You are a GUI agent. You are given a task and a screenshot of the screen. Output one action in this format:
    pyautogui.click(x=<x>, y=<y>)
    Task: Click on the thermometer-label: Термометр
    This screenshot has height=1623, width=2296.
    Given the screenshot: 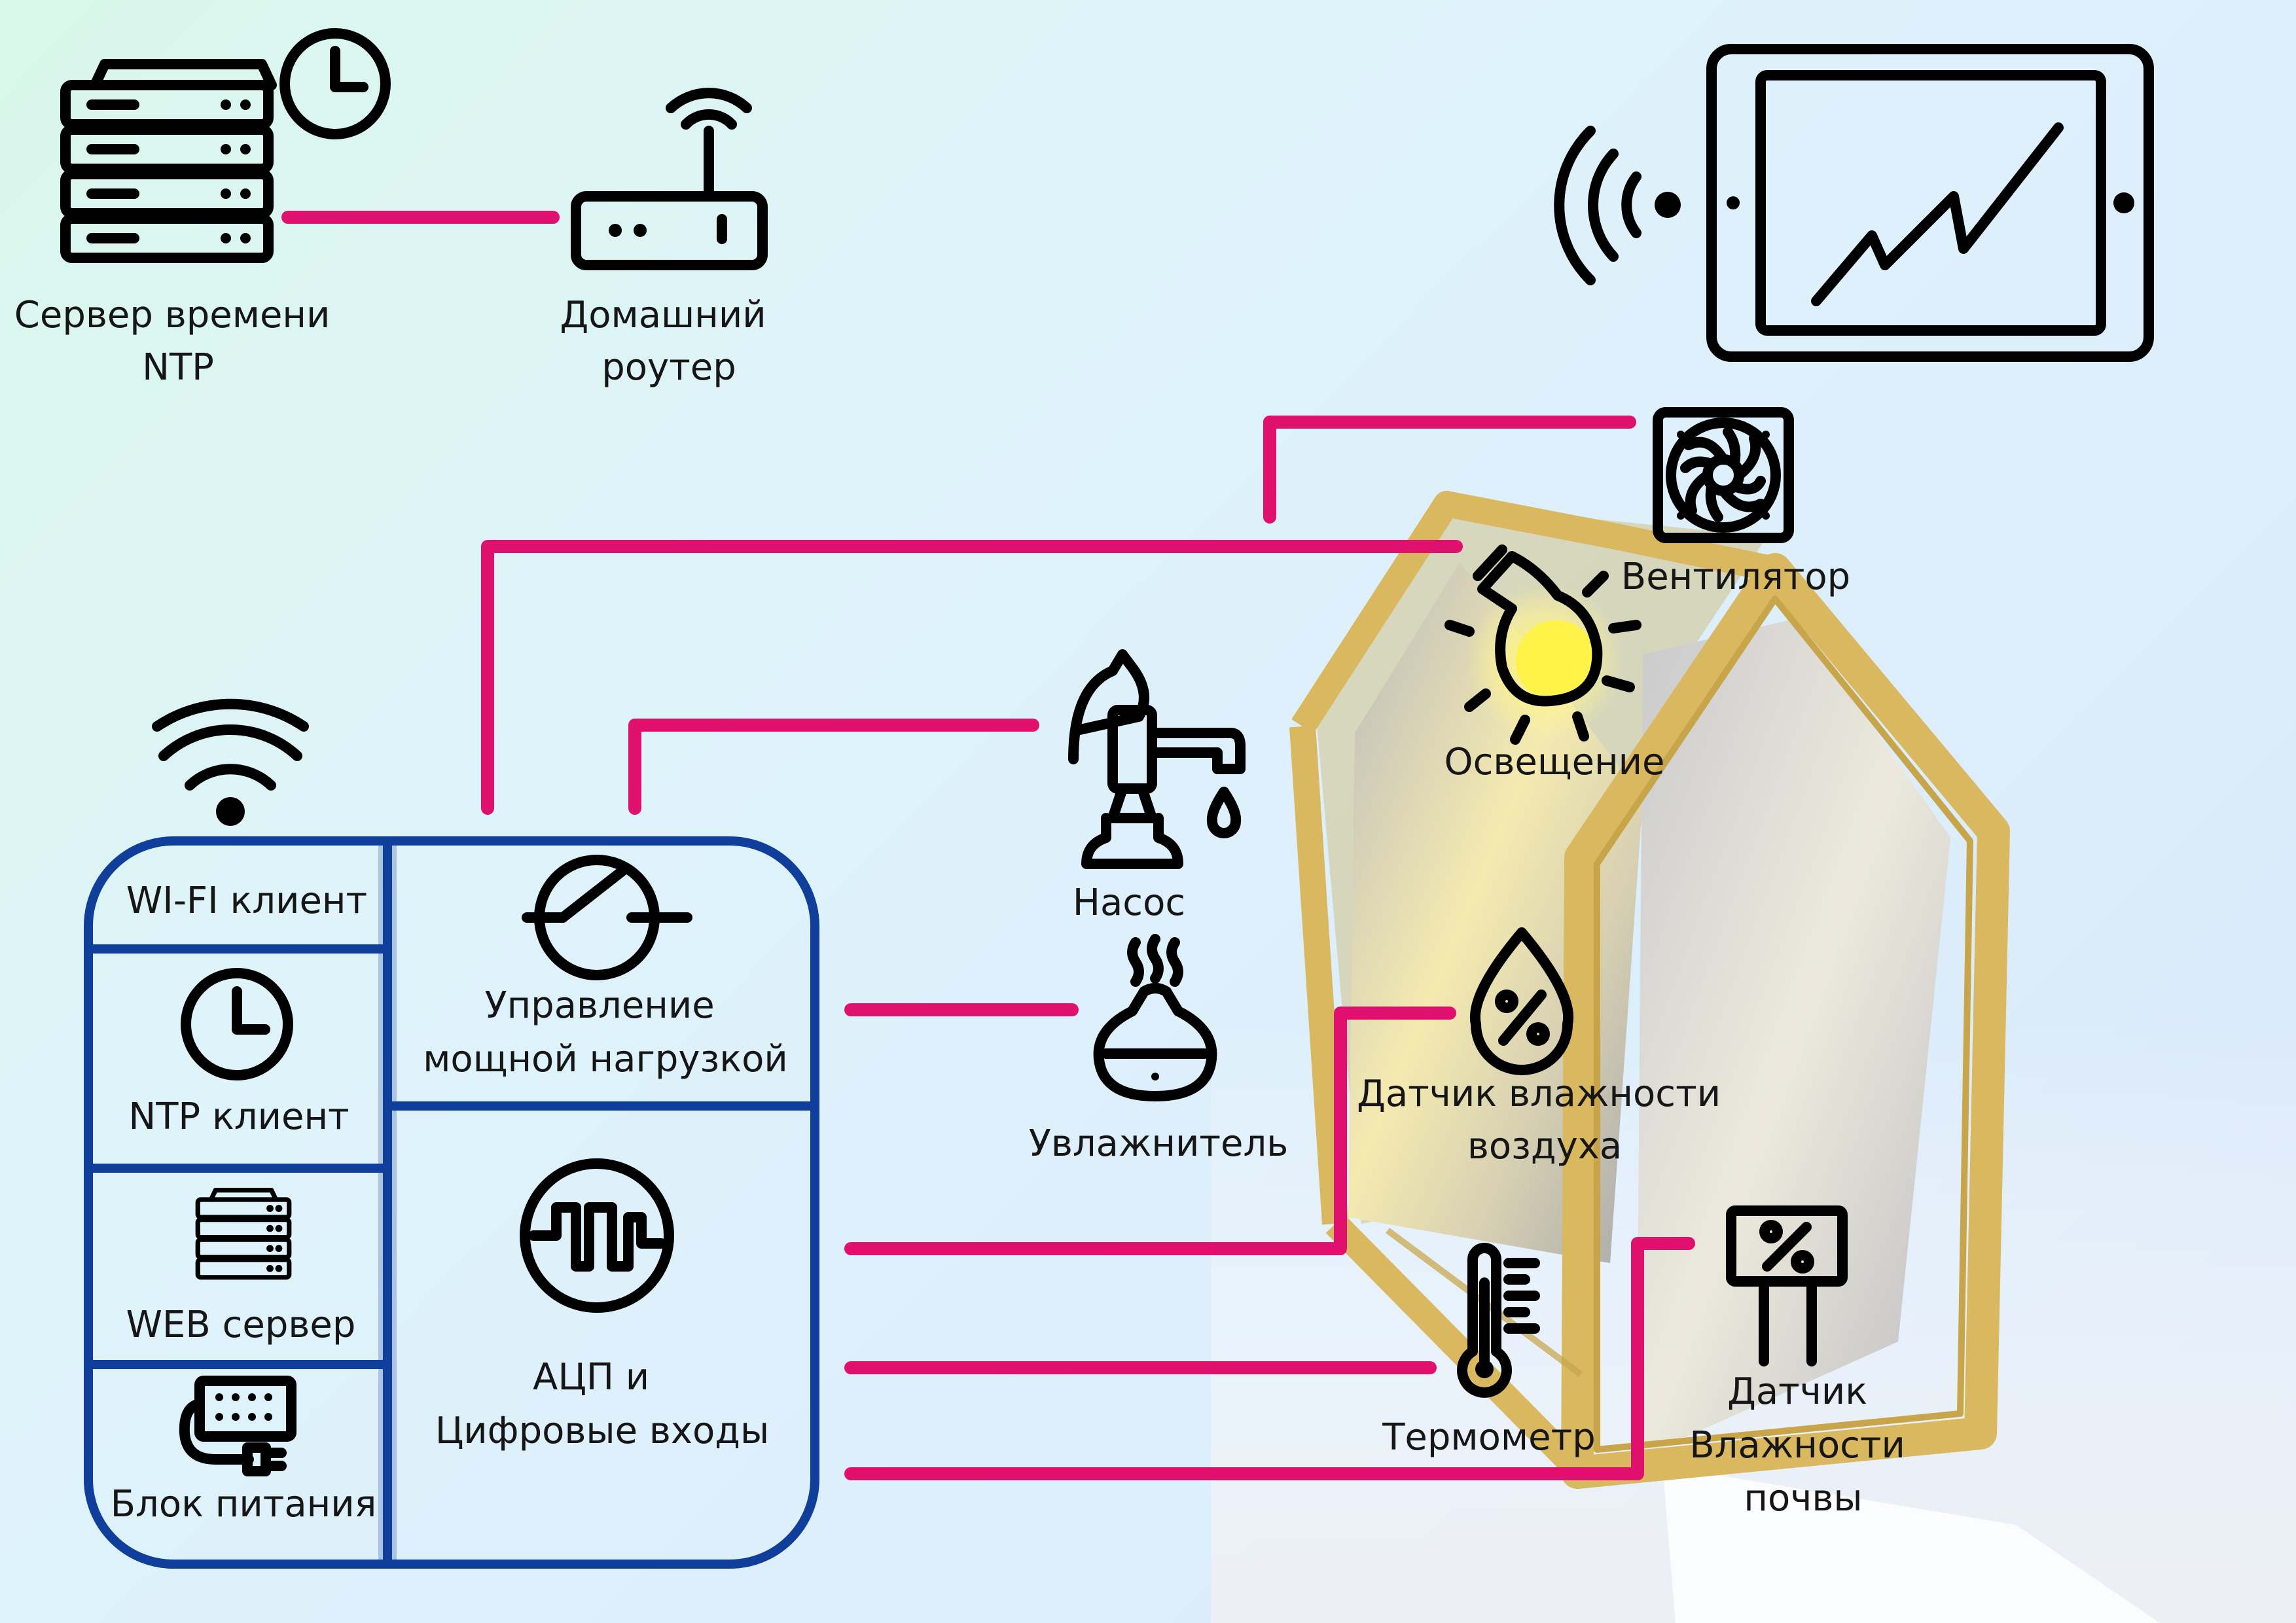 What is the action you would take?
    pyautogui.click(x=1489, y=1438)
    